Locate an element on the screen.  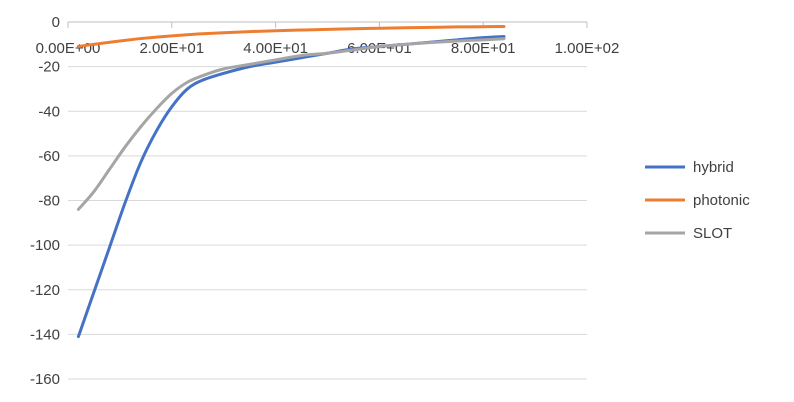
legend-label-slot: SLOT is located at coordinates (712, 233).